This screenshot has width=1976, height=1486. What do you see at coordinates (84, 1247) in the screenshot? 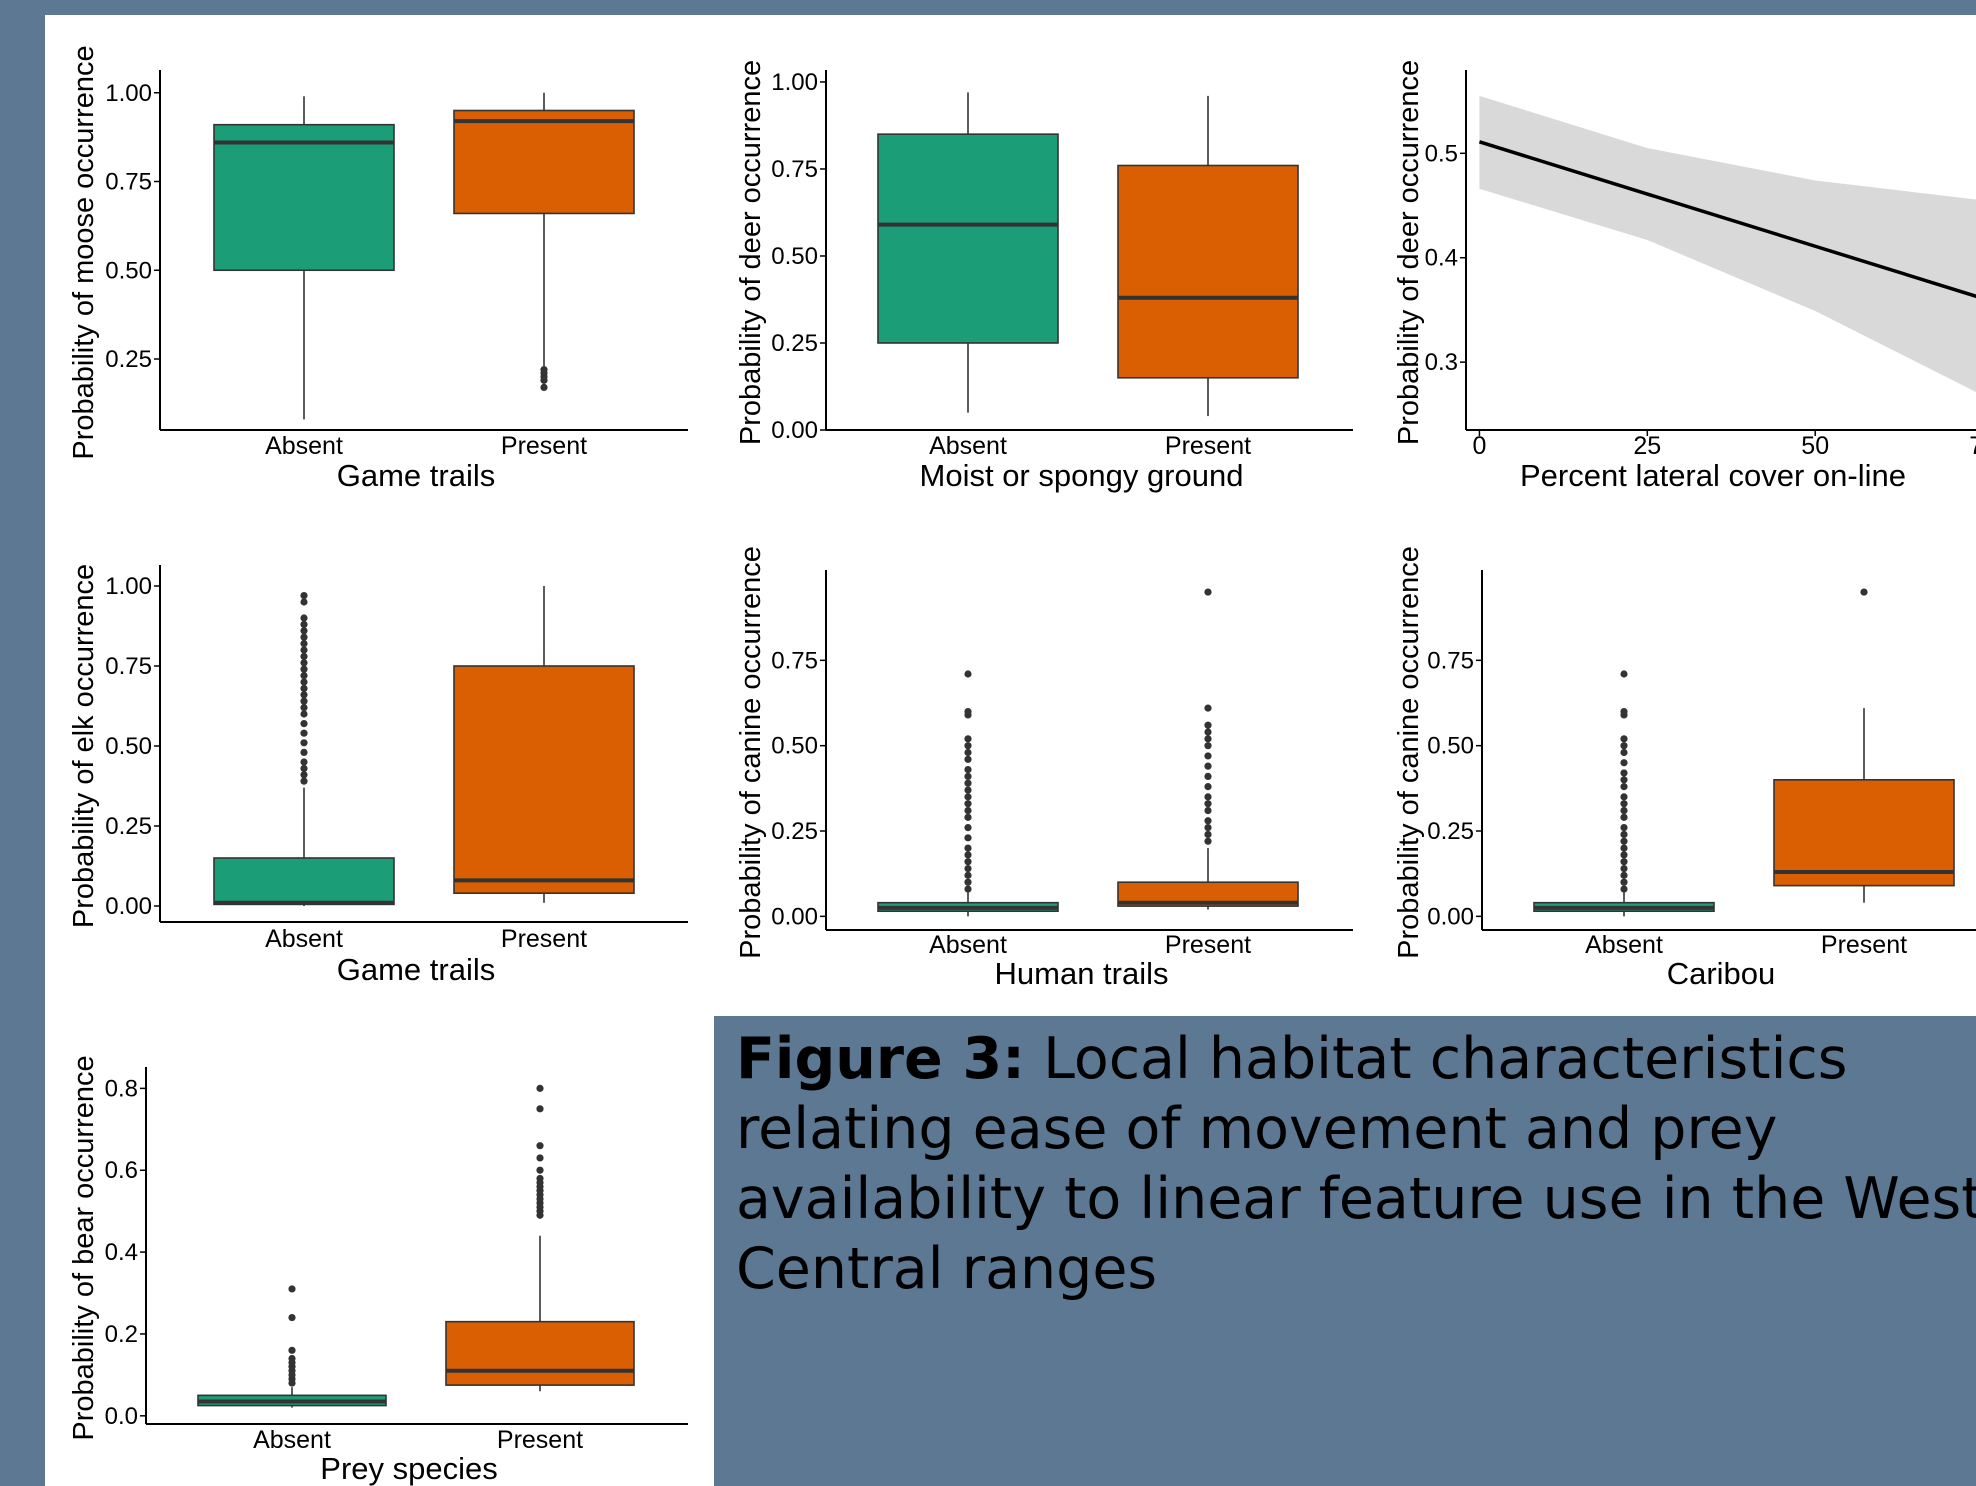
I see `y-axis-title: Probability of bear occurrence` at bounding box center [84, 1247].